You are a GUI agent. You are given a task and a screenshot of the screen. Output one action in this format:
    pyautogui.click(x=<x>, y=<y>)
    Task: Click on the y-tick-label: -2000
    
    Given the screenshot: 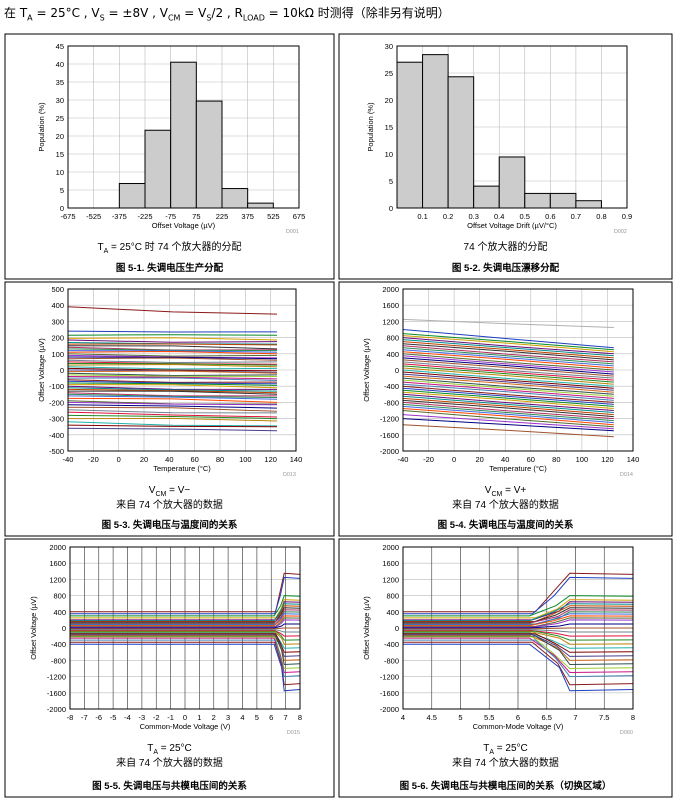 What is the action you would take?
    pyautogui.click(x=389, y=451)
    